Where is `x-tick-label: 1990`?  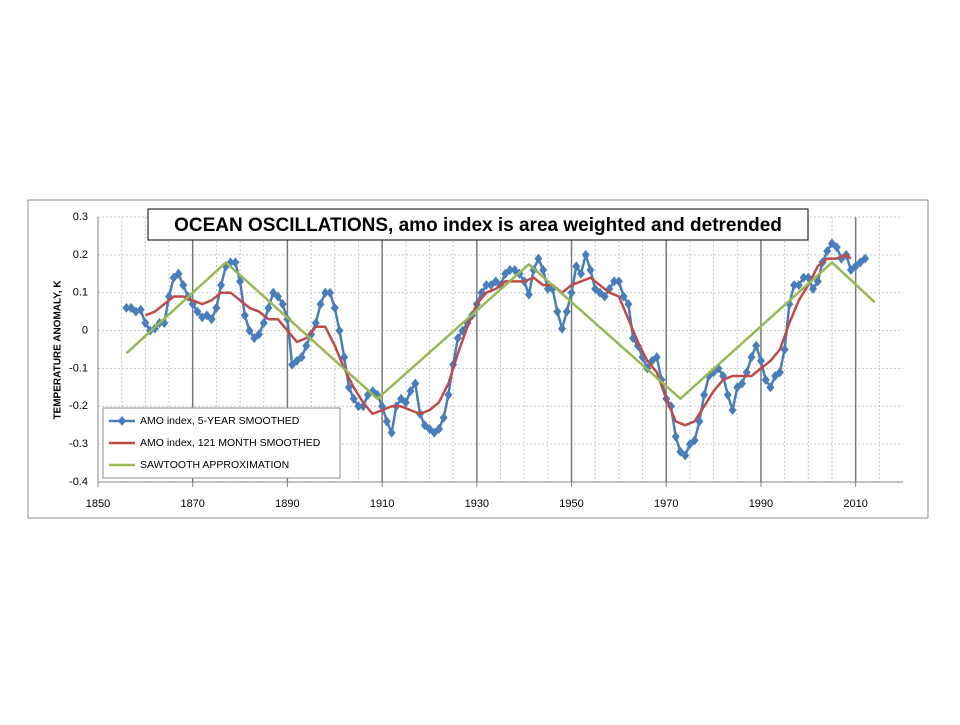 x-tick-label: 1990 is located at coordinates (761, 504).